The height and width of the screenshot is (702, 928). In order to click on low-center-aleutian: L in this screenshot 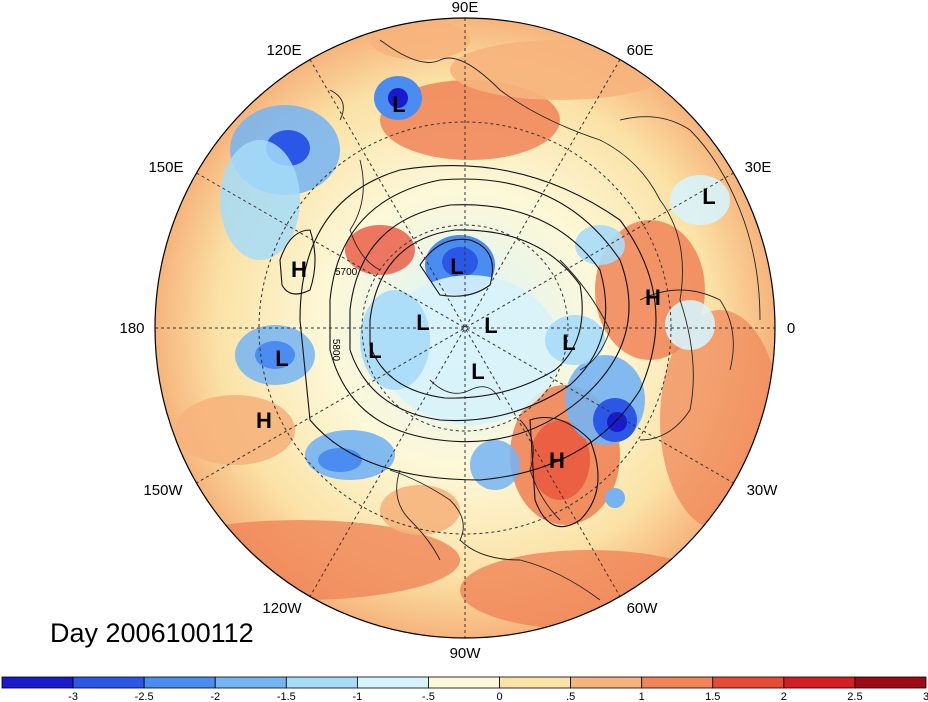, I will do `click(281, 358)`.